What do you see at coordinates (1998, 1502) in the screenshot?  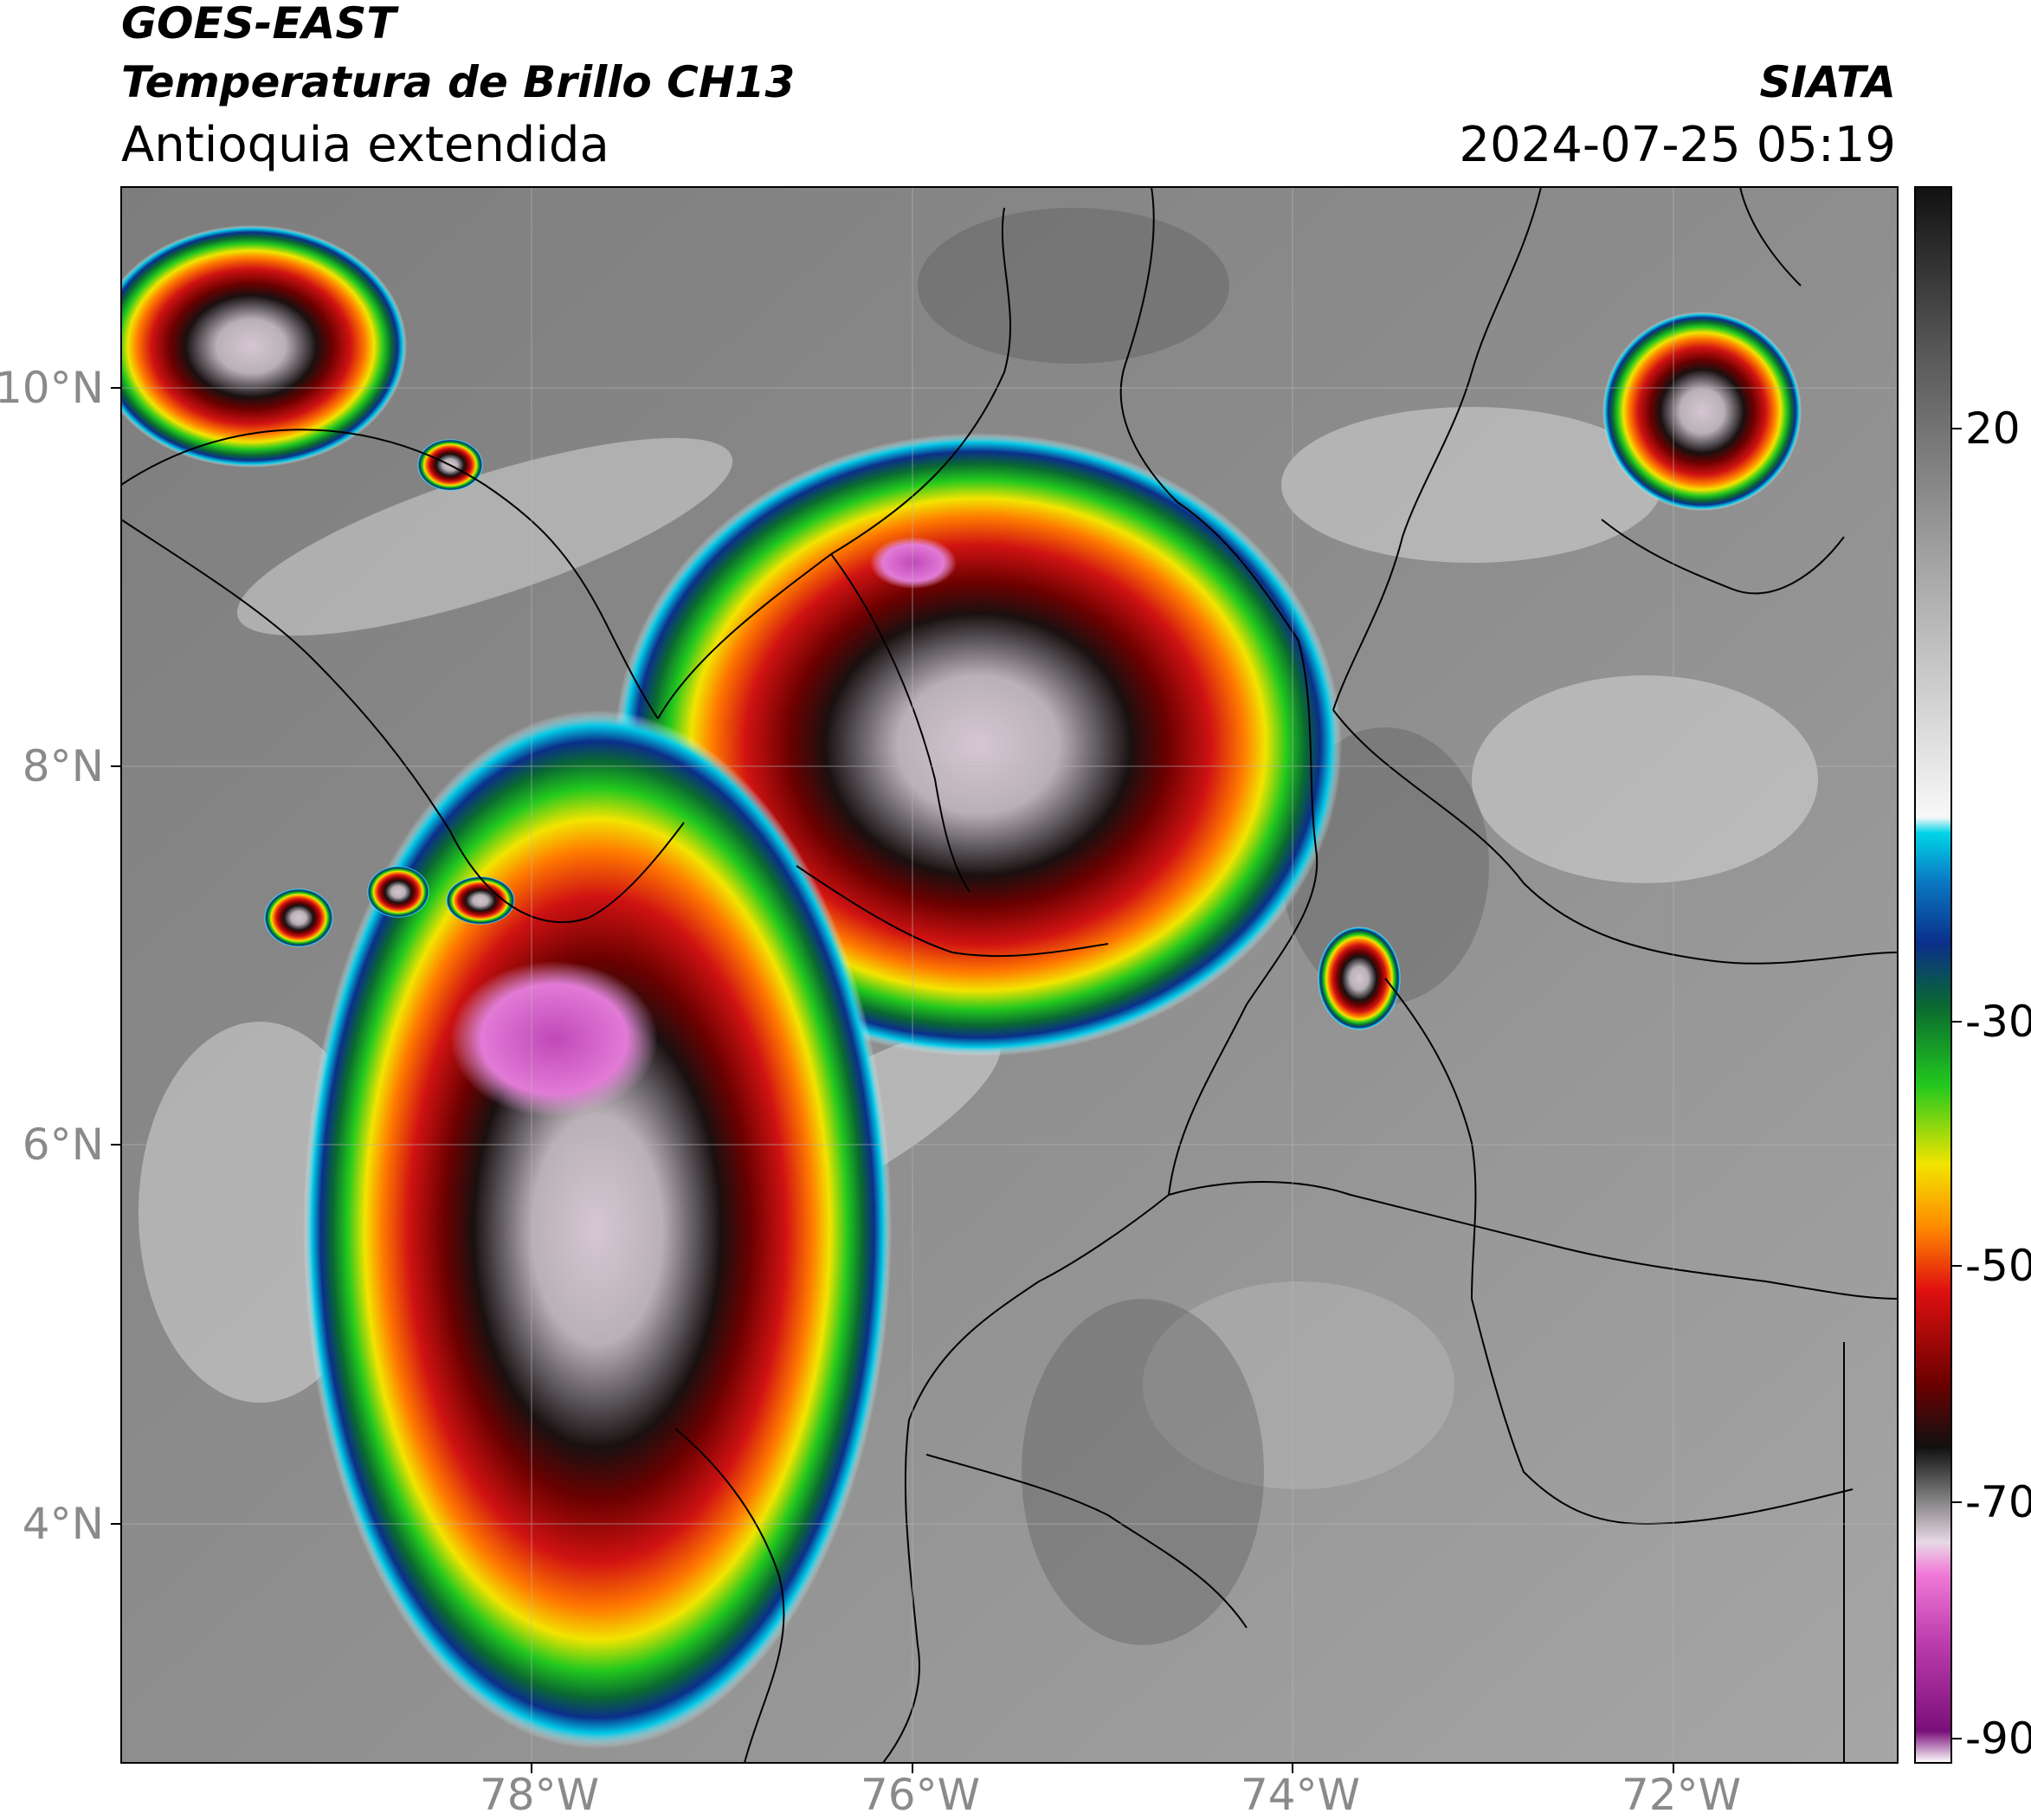 I see `colorbar-tick-minus70: -70` at bounding box center [1998, 1502].